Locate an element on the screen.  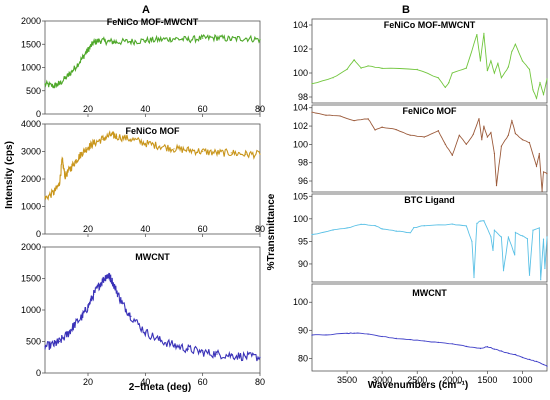
y-tick-label: 4000 is located at coordinates (31, 124).